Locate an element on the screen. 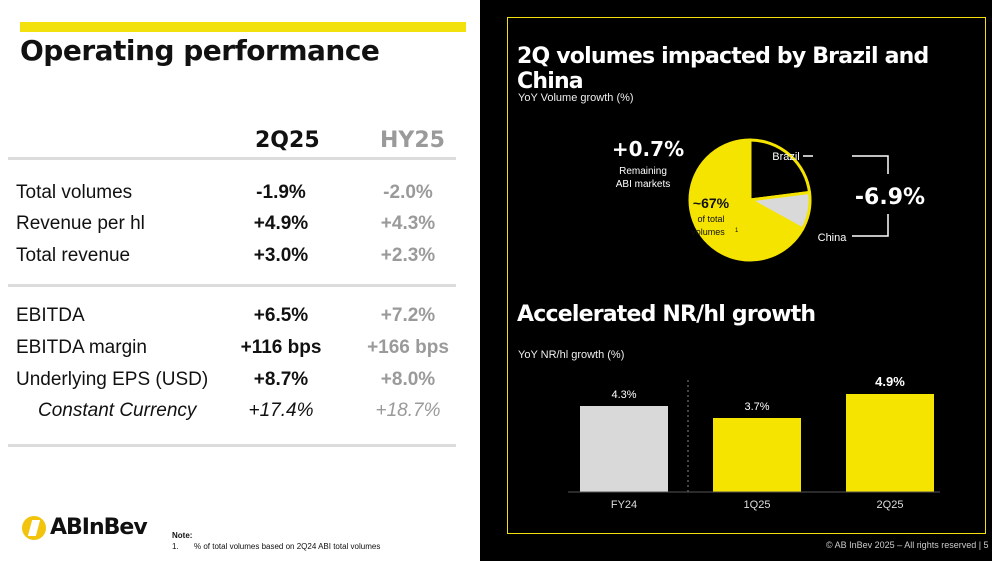  note-title: Note: is located at coordinates (182, 535).